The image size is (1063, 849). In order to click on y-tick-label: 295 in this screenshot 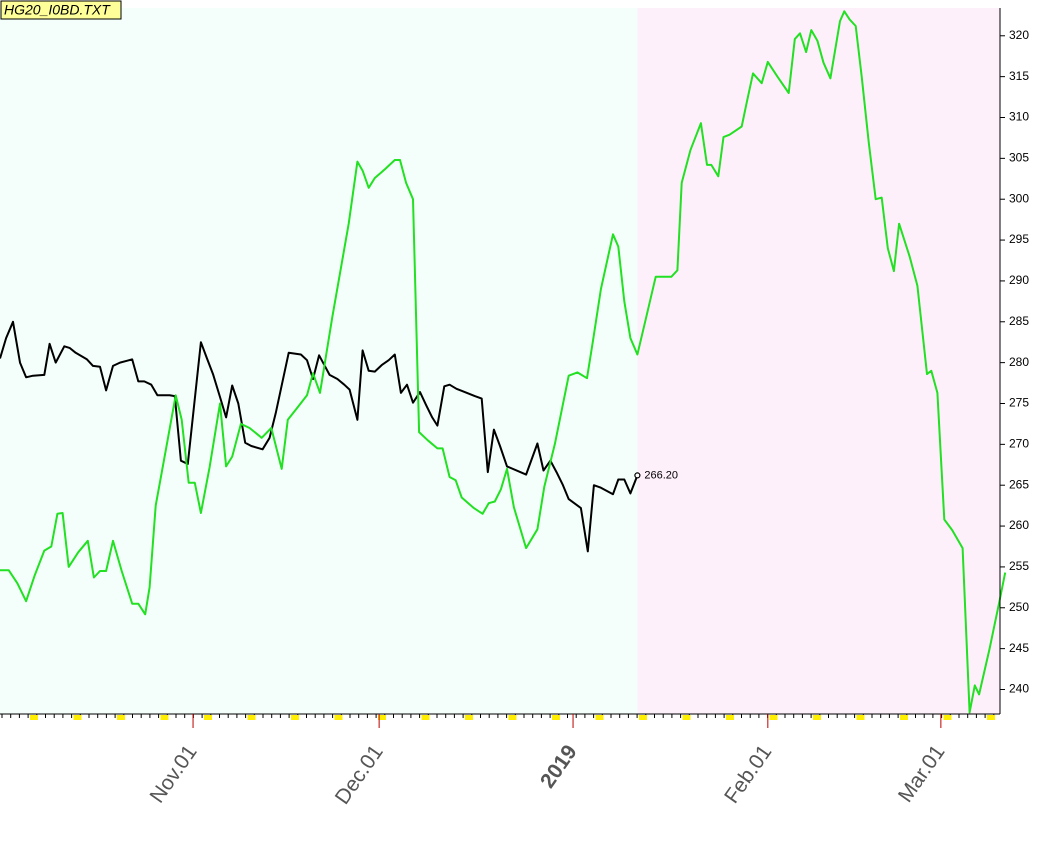, I will do `click(1019, 239)`.